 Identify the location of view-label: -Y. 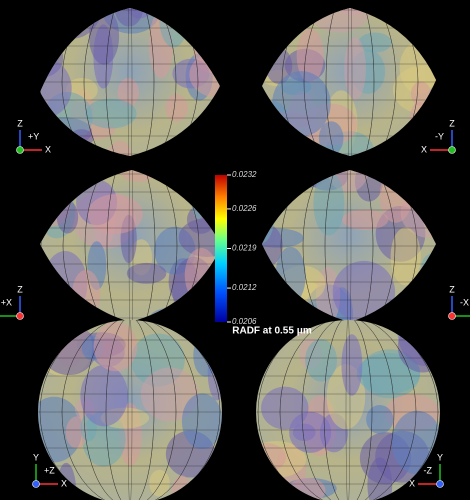
(439, 136).